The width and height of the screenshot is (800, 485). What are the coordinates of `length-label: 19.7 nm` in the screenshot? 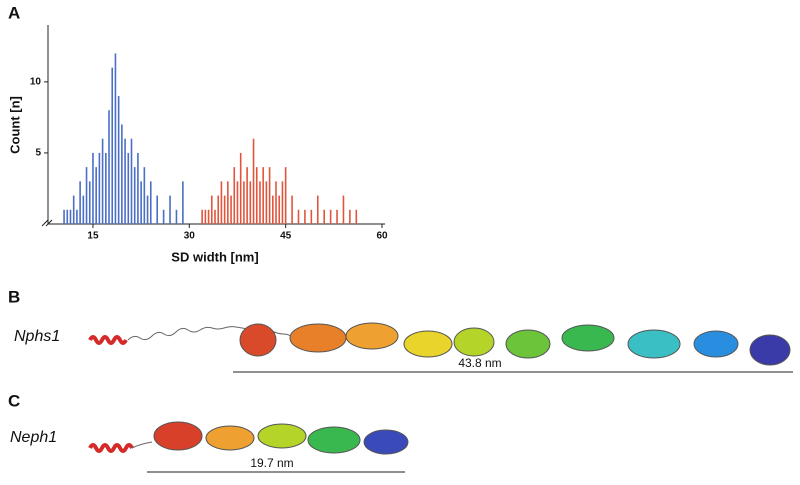 It's located at (271, 463).